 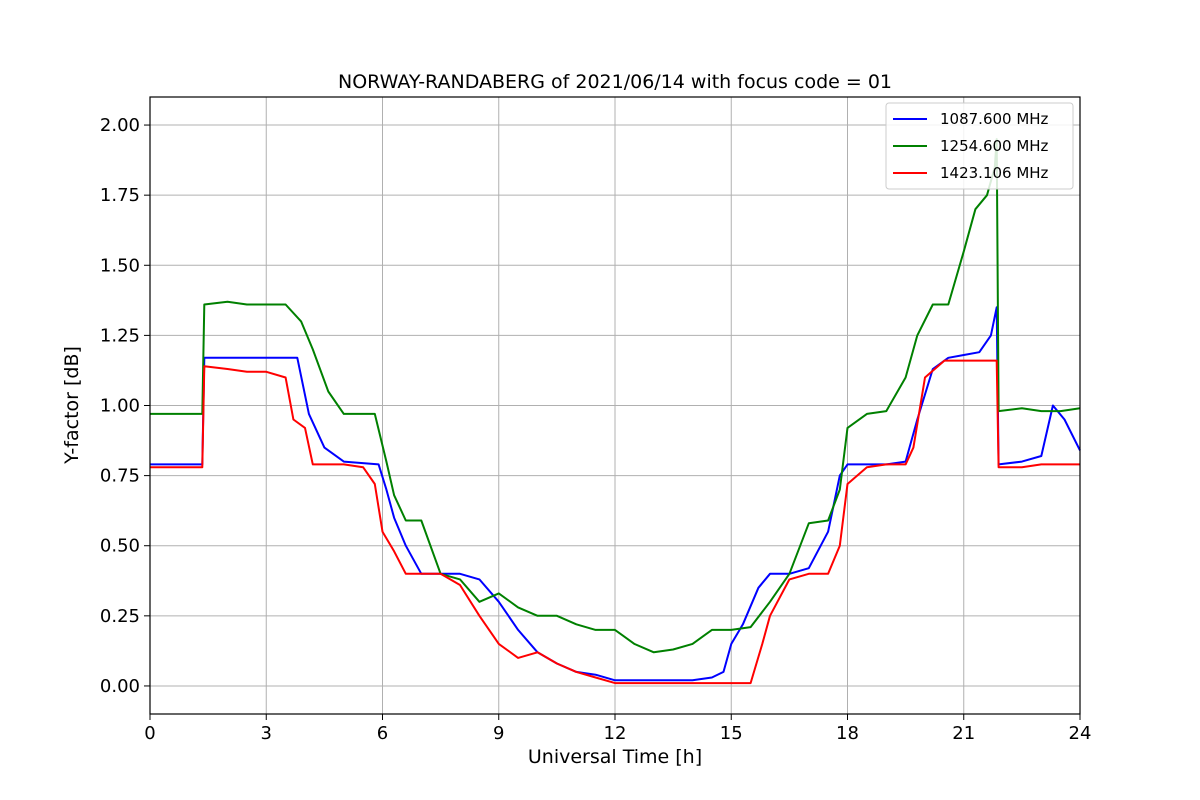 I want to click on y-tick-label: 1.75, so click(x=120, y=195).